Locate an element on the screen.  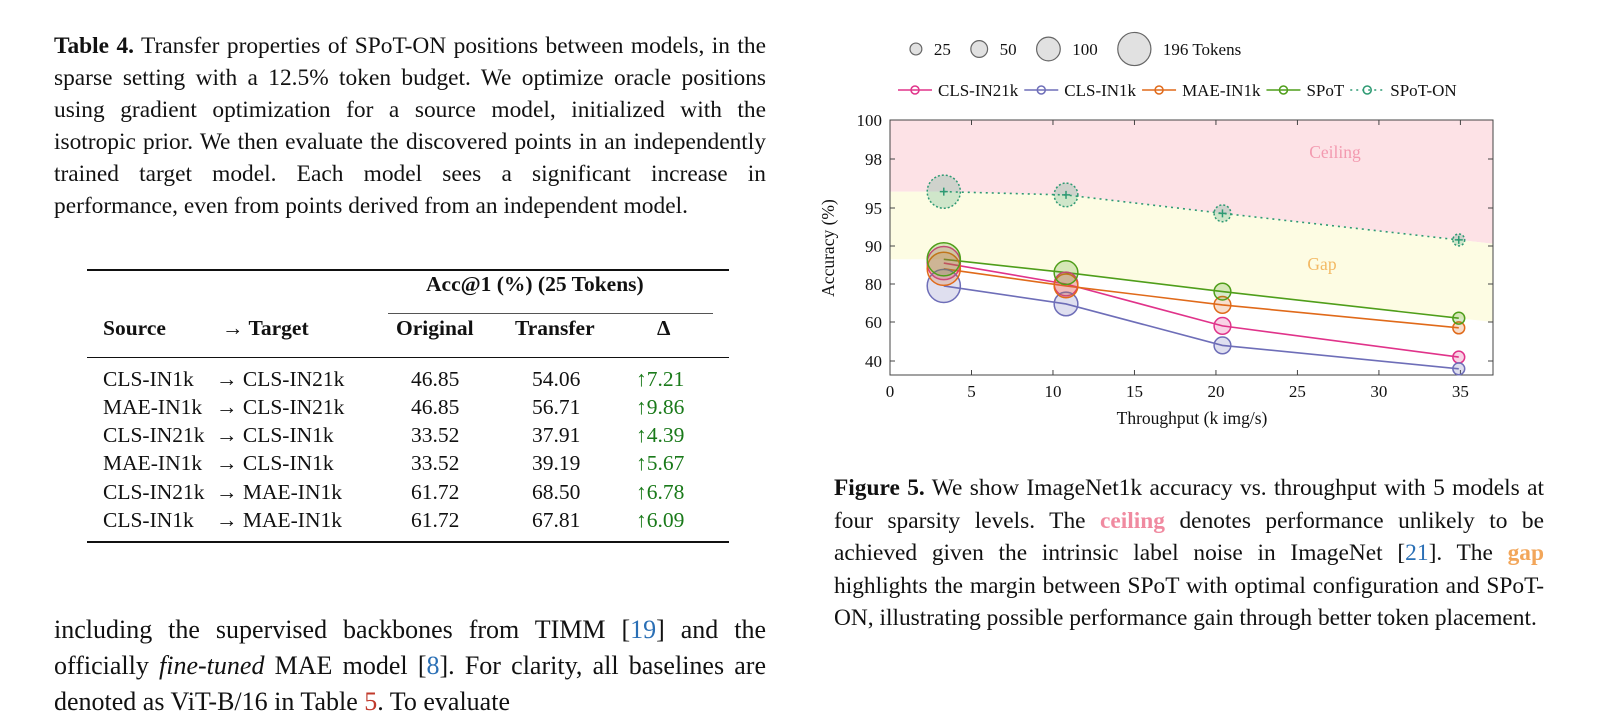
row-transfer: 67.81 is located at coordinates (556, 520).